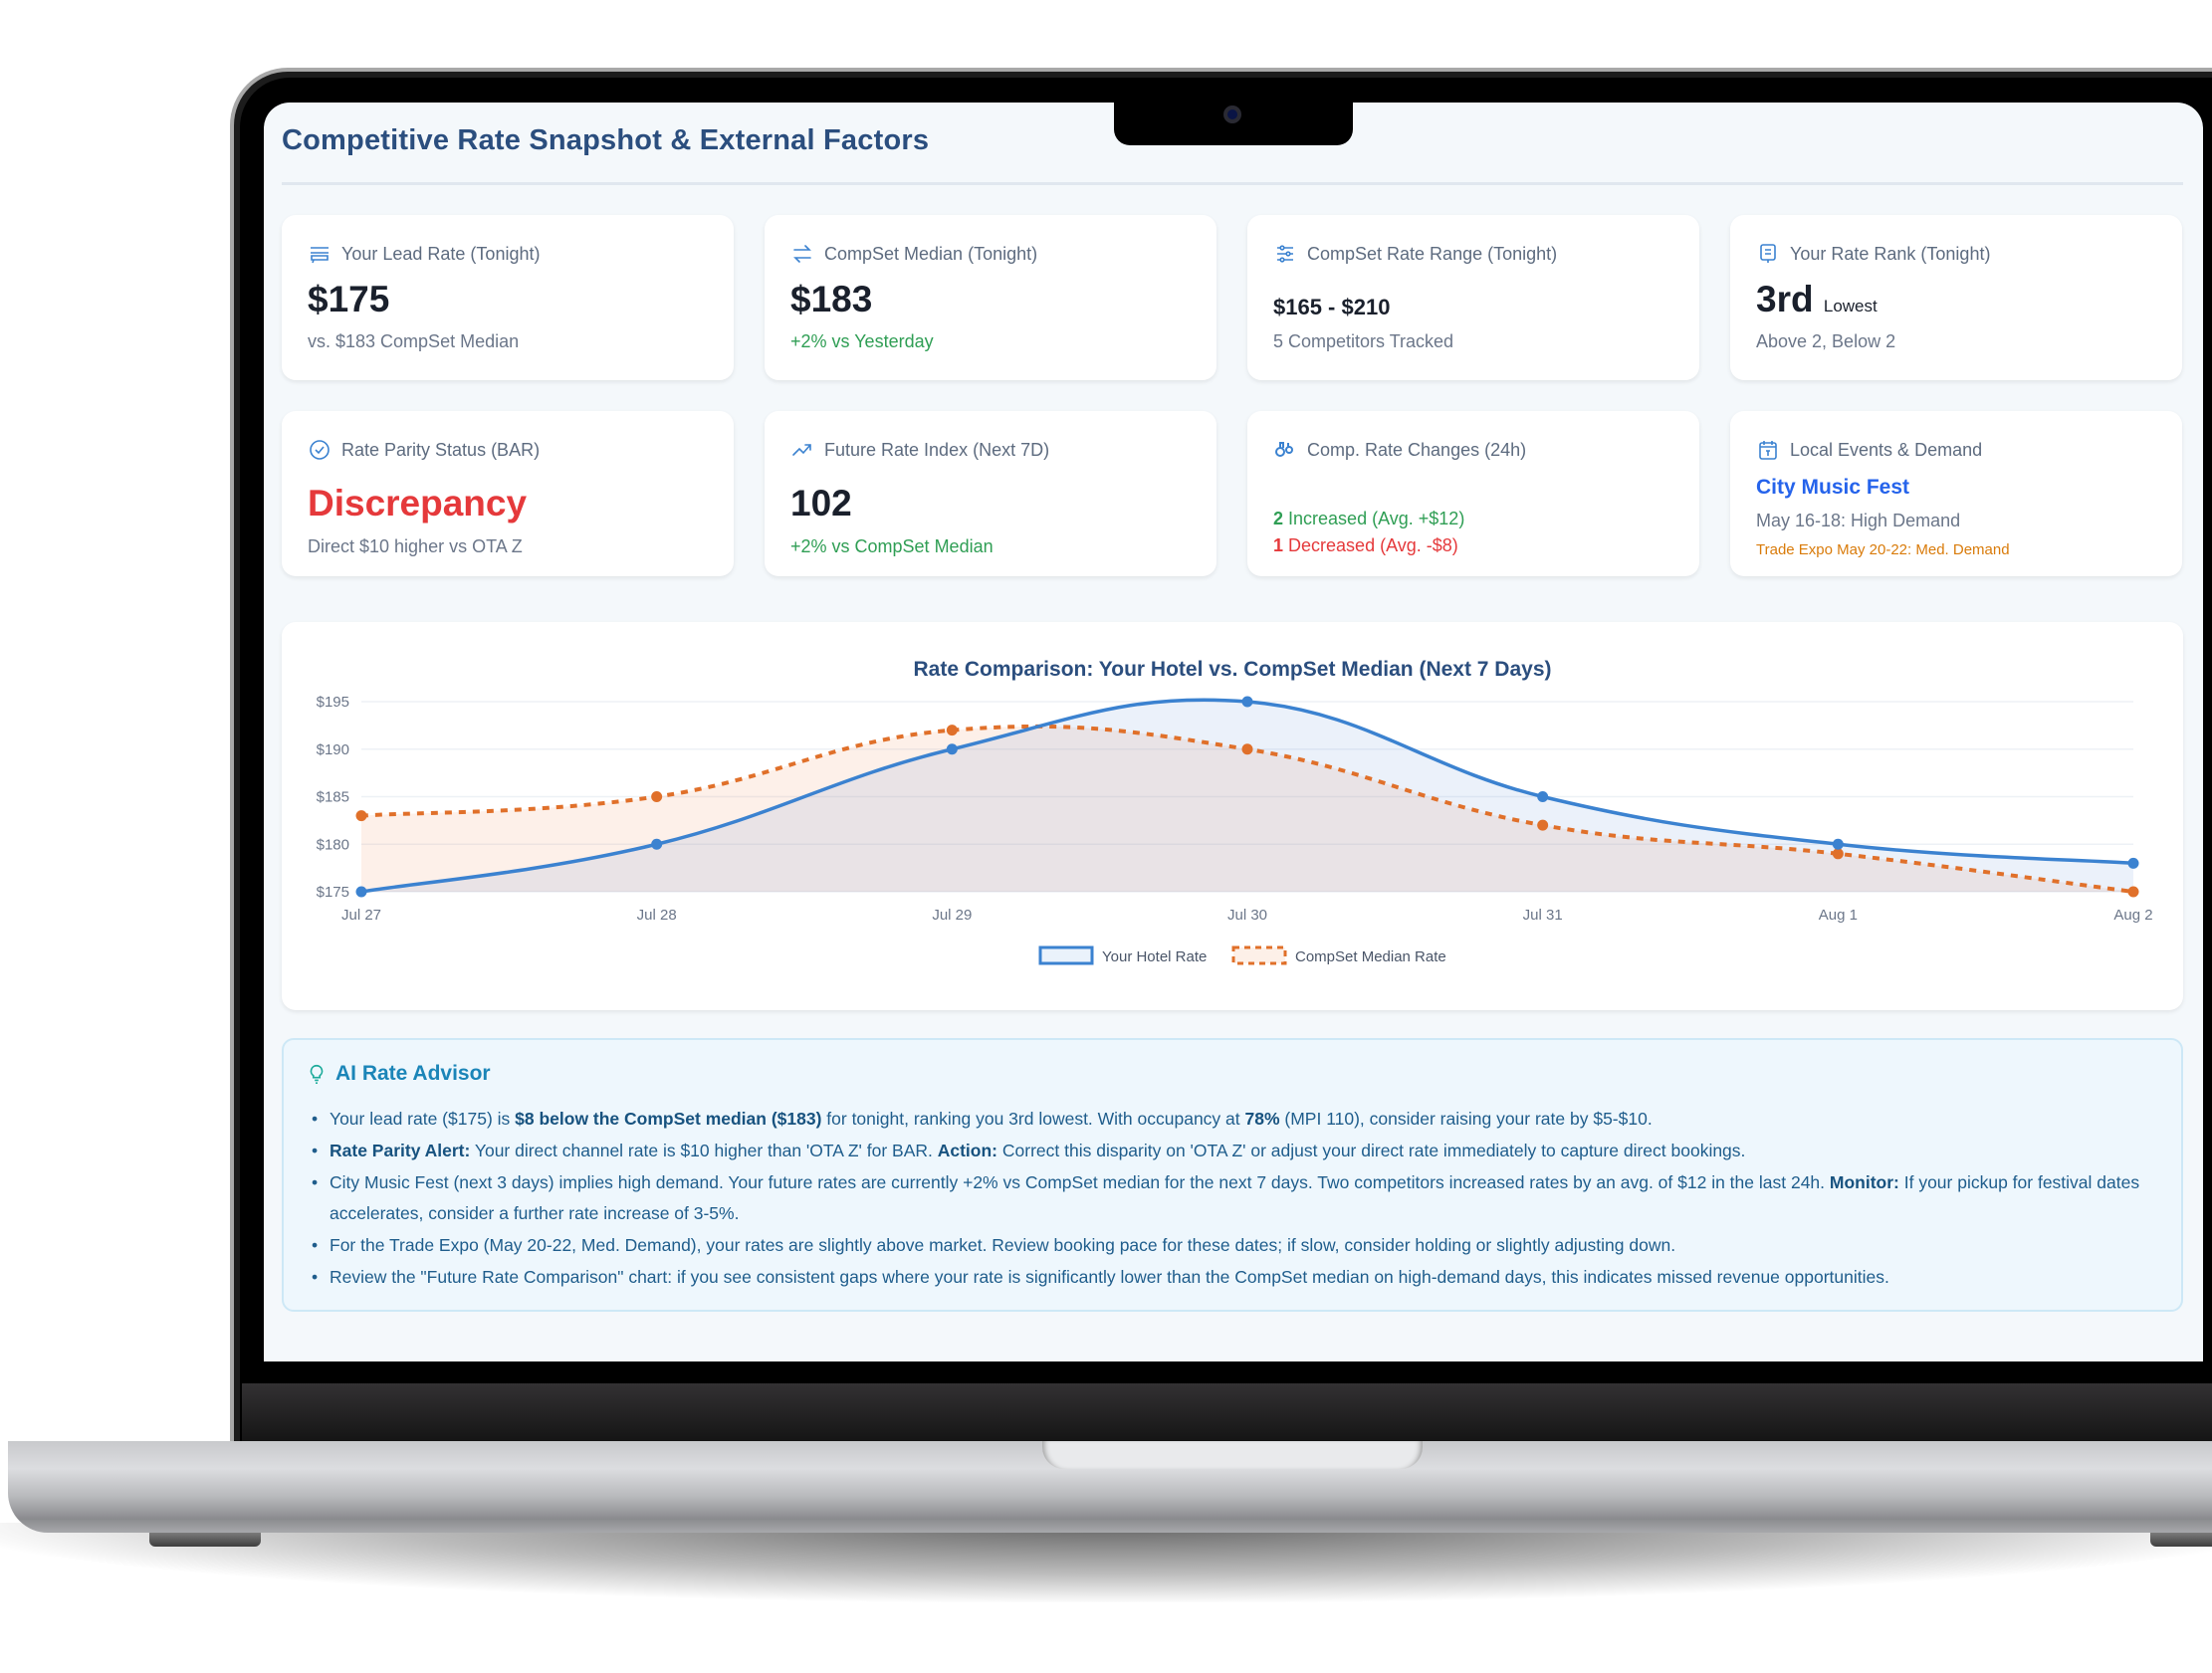  Describe the element at coordinates (1232, 184) in the screenshot. I see `title-divider` at that location.